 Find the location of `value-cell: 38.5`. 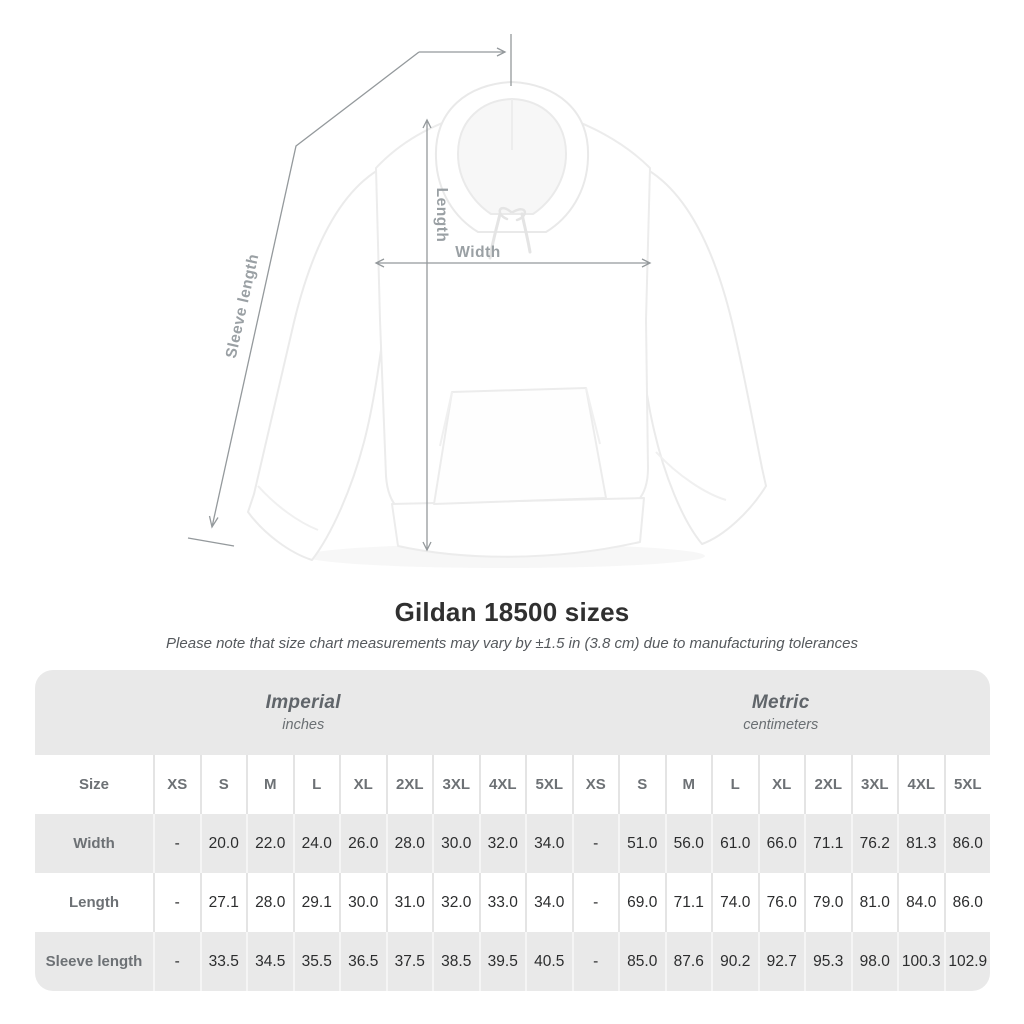

value-cell: 38.5 is located at coordinates (455, 961).